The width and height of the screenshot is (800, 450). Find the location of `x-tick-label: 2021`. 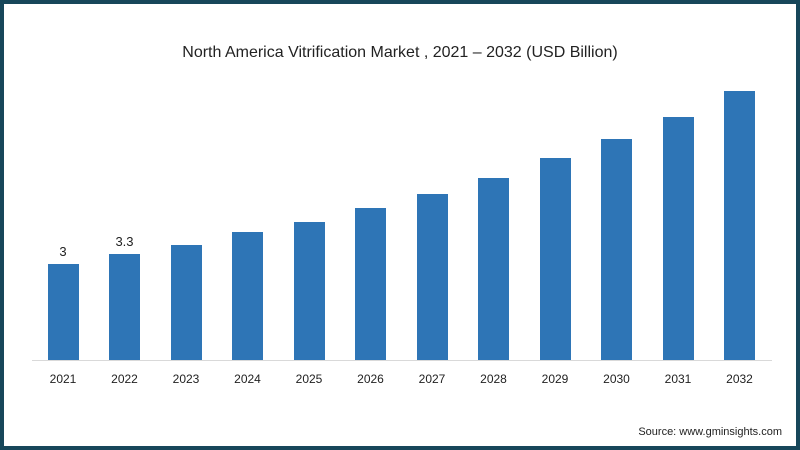

x-tick-label: 2021 is located at coordinates (63, 379).